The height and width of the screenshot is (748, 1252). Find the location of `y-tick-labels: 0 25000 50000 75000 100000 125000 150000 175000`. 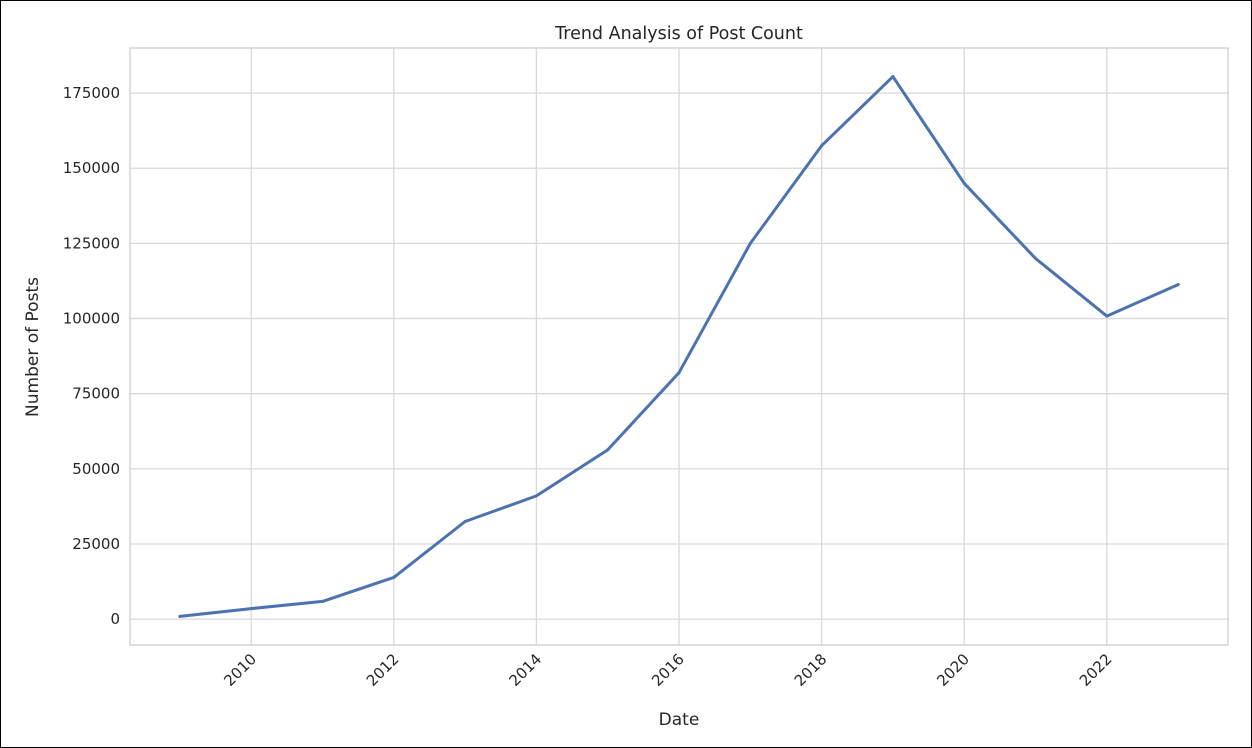

y-tick-labels: 0 25000 50000 75000 100000 125000 150000 175000 is located at coordinates (91, 356).